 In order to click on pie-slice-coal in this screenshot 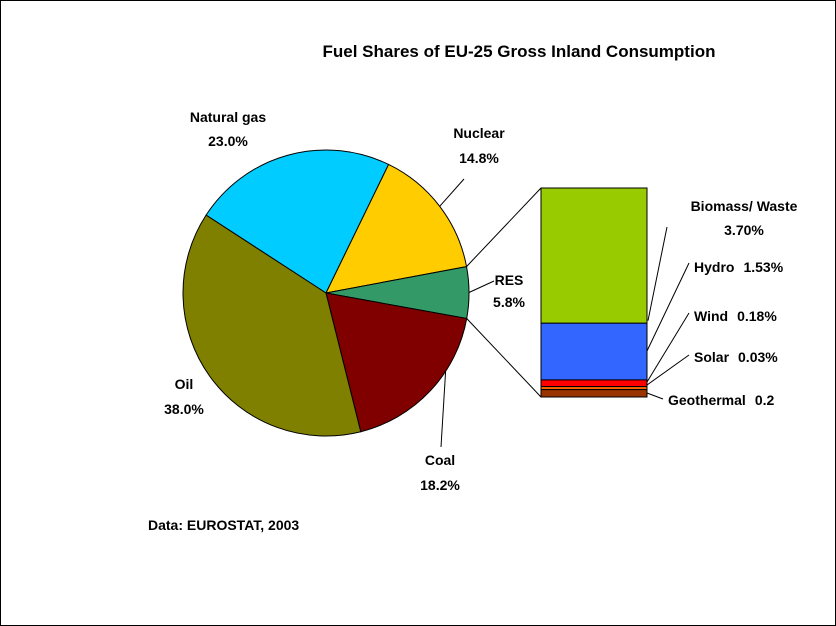, I will do `click(396, 362)`.